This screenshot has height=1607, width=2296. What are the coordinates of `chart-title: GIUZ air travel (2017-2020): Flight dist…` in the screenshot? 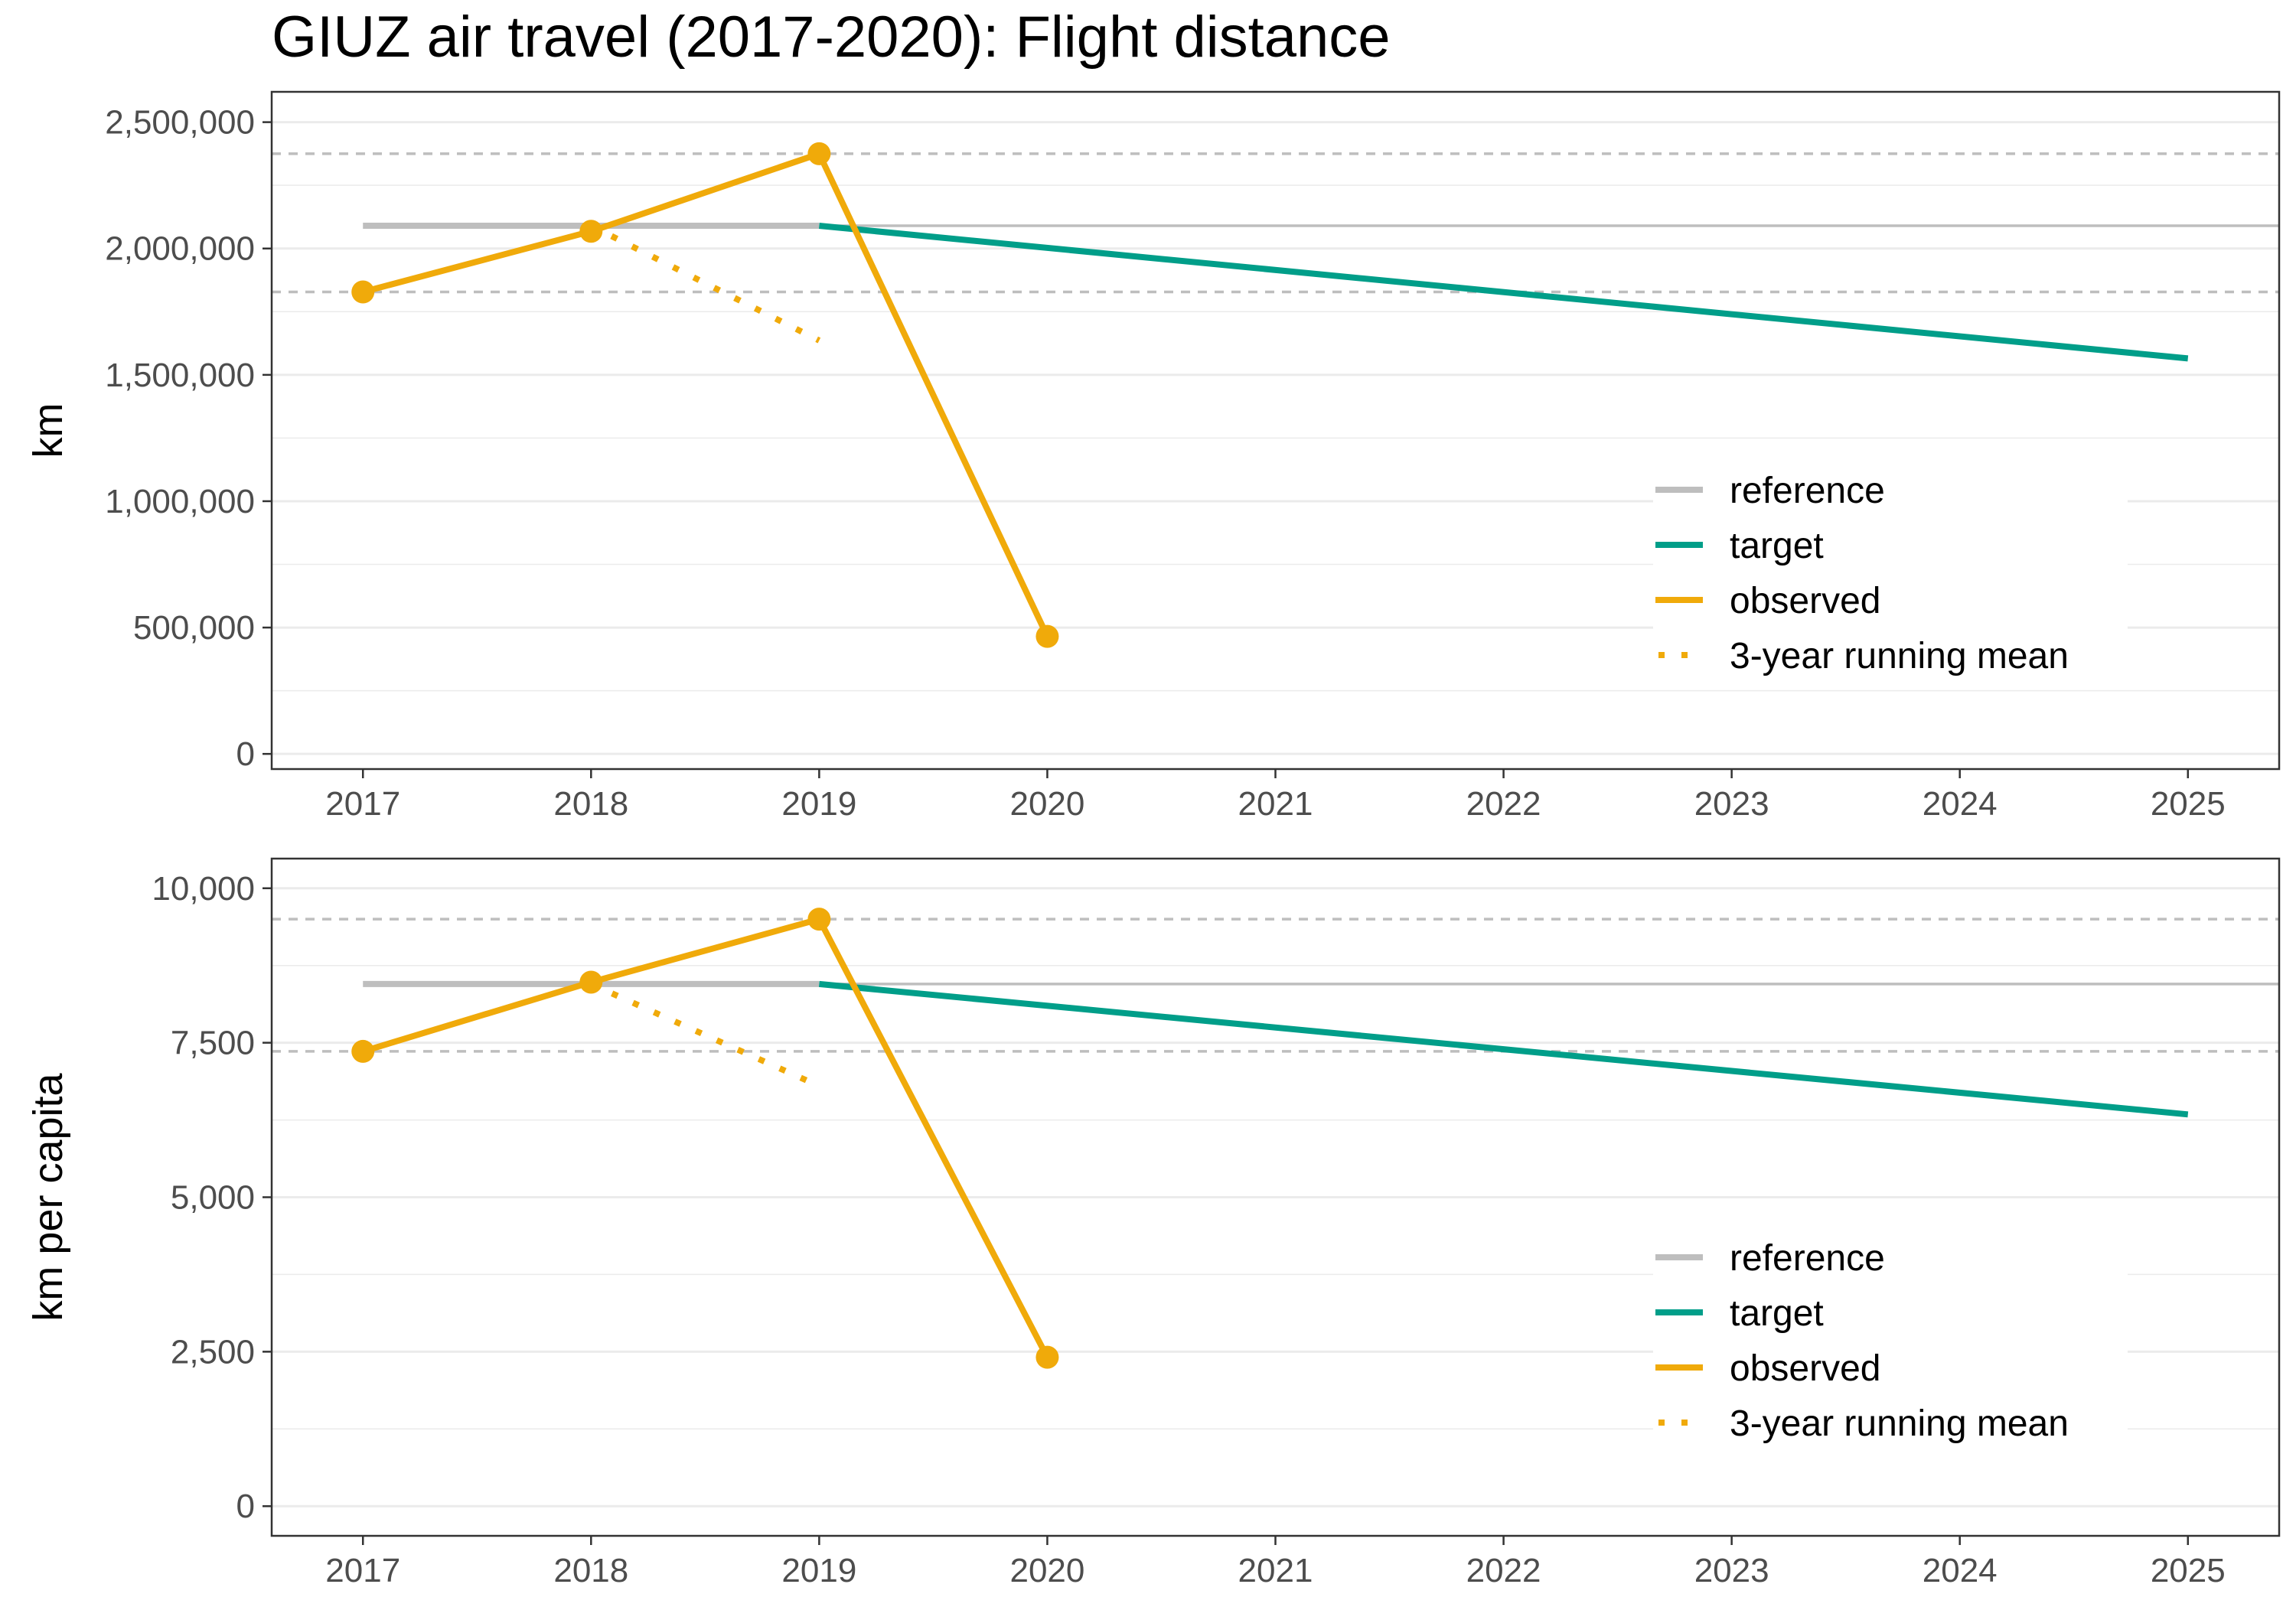 It's located at (831, 37).